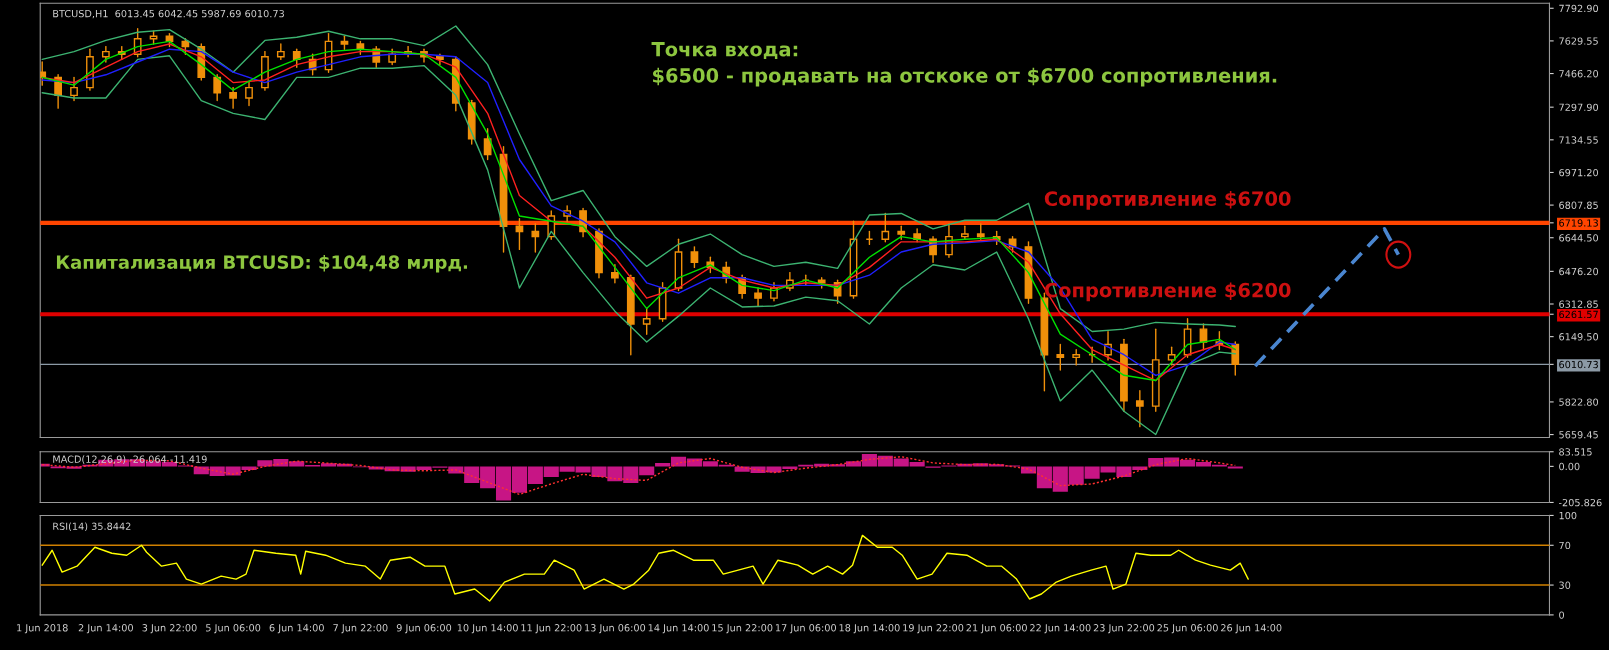 This screenshot has width=1609, height=650. Describe the element at coordinates (1579, 337) in the screenshot. I see `y-tick-label: 6149.50` at that location.